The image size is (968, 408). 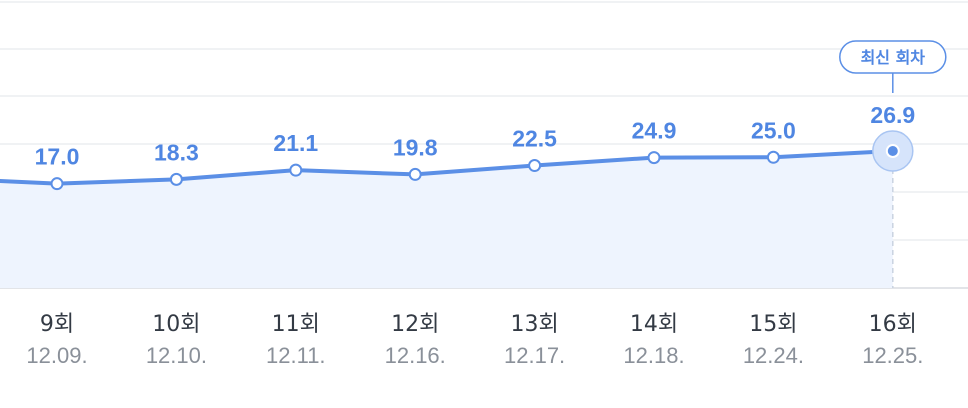 I want to click on x-tick-round: 14회, so click(x=654, y=324).